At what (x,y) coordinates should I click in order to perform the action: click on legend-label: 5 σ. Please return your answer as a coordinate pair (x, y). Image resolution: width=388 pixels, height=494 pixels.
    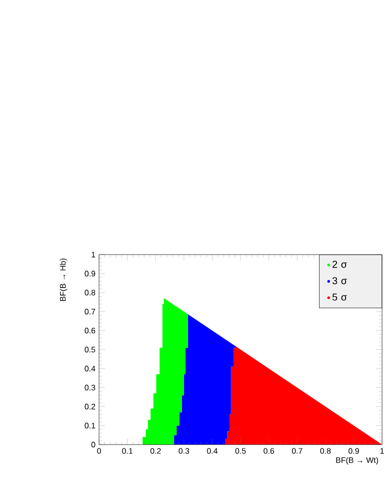
    Looking at the image, I should click on (340, 297).